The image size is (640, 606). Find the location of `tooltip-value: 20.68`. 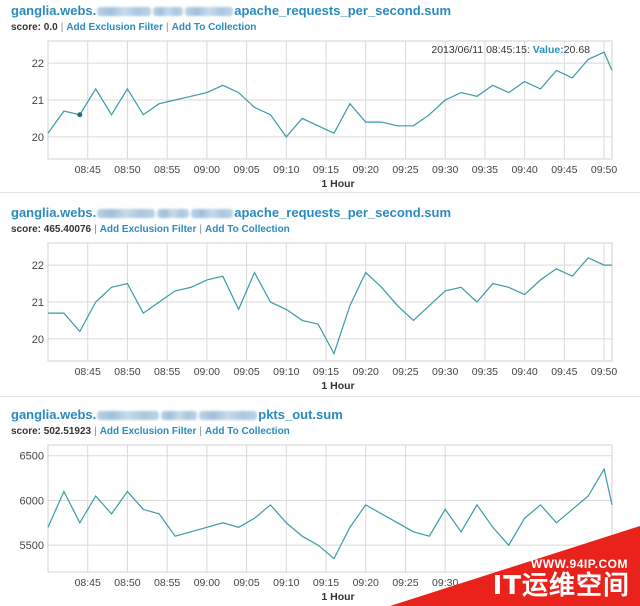

tooltip-value: 20.68 is located at coordinates (577, 50).